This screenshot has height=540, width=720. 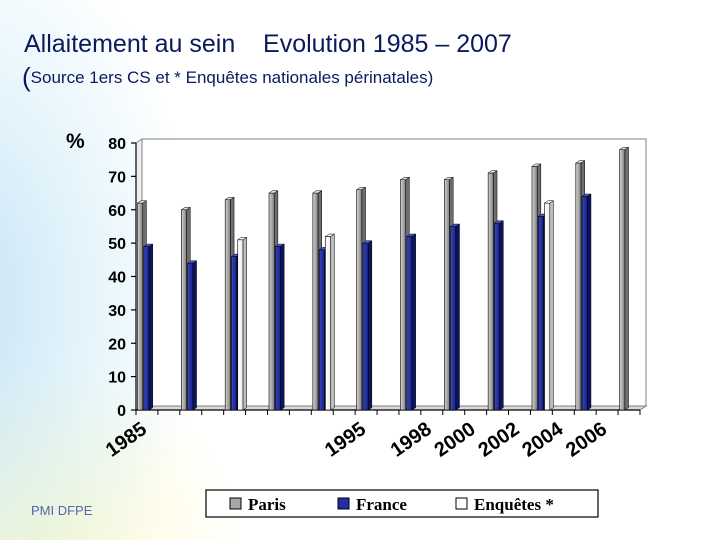 What do you see at coordinates (280, 327) in the screenshot?
I see `bar-france-1991` at bounding box center [280, 327].